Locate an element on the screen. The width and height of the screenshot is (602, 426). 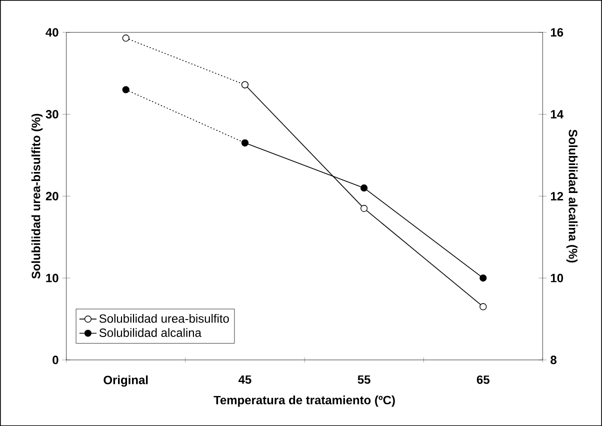
x-tick-label: Original is located at coordinates (126, 381).